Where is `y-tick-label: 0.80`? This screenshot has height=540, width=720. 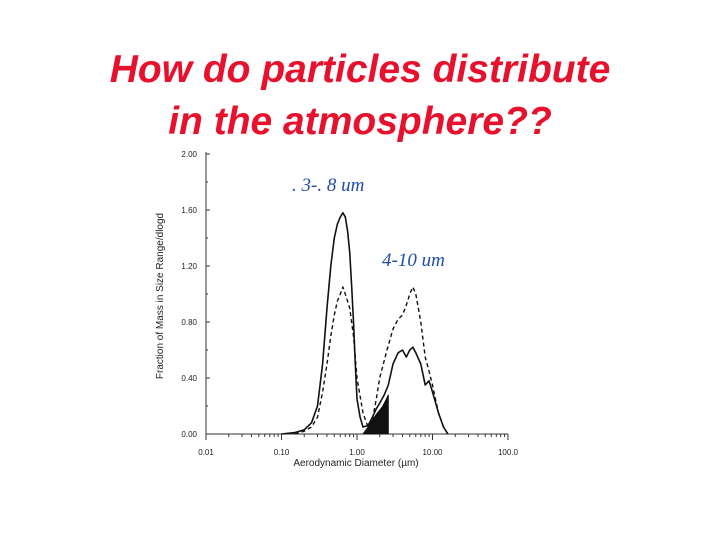 y-tick-label: 0.80 is located at coordinates (189, 322).